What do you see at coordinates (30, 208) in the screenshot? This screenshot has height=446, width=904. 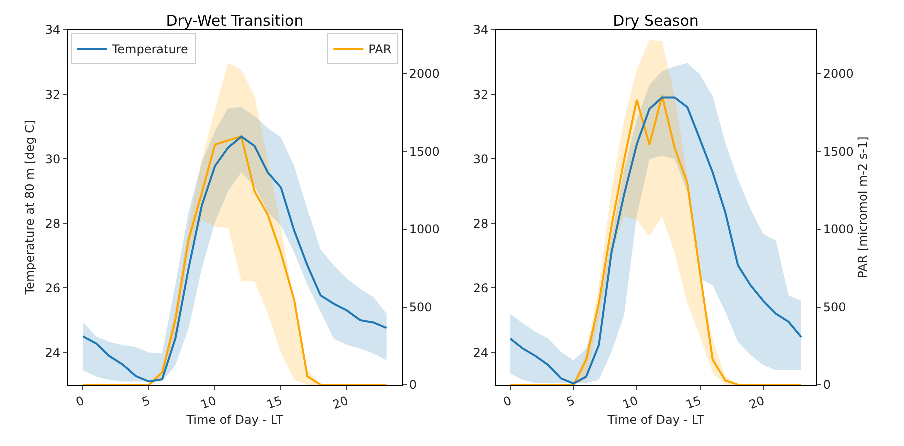 I see `y-axis-title: Temperature at 80 m [deg C]` at bounding box center [30, 208].